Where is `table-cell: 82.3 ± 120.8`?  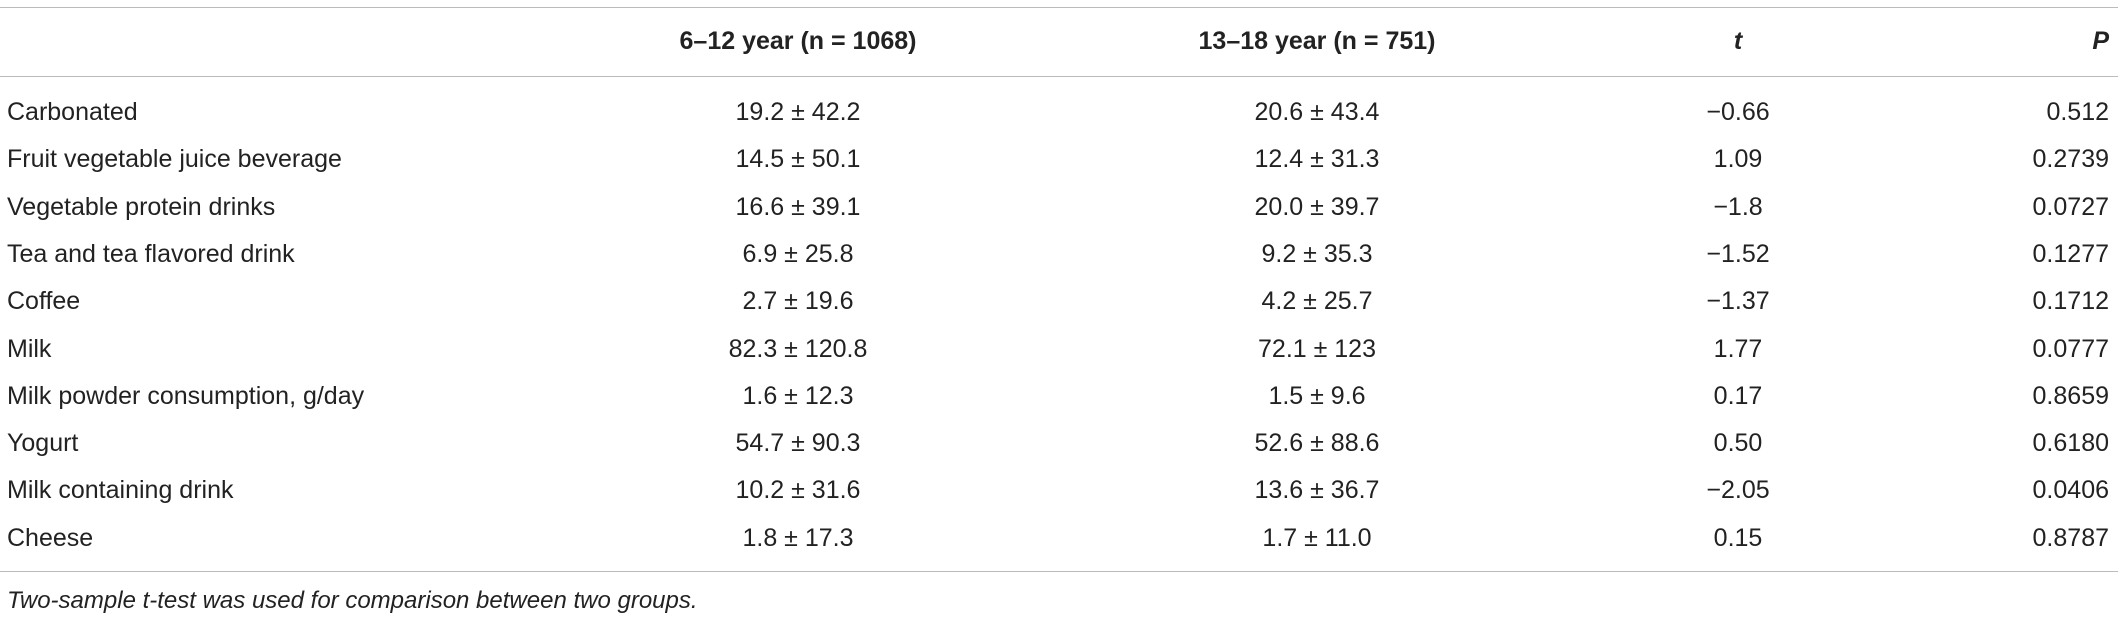
table-cell: 82.3 ± 120.8 is located at coordinates (798, 348).